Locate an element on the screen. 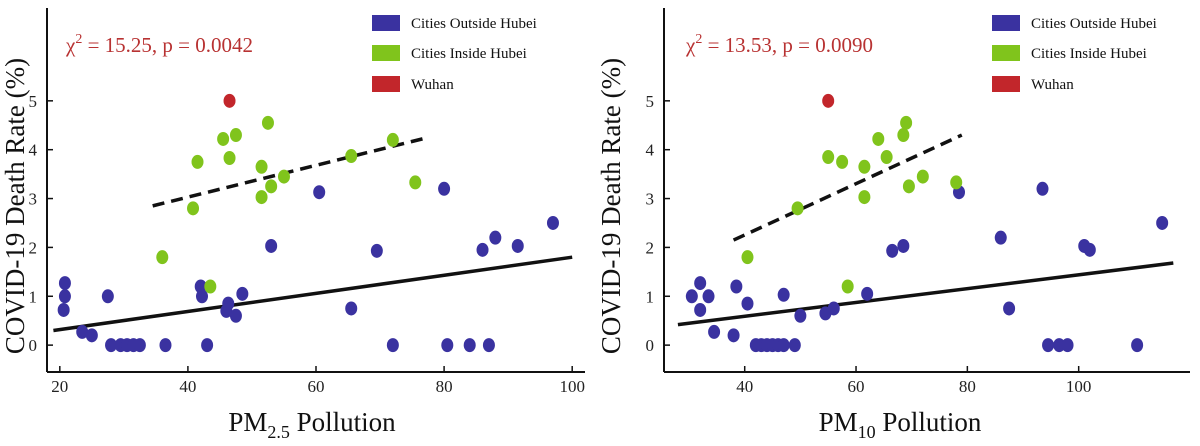  x-axis-label: PM2.5 Pollution is located at coordinates (312, 424).